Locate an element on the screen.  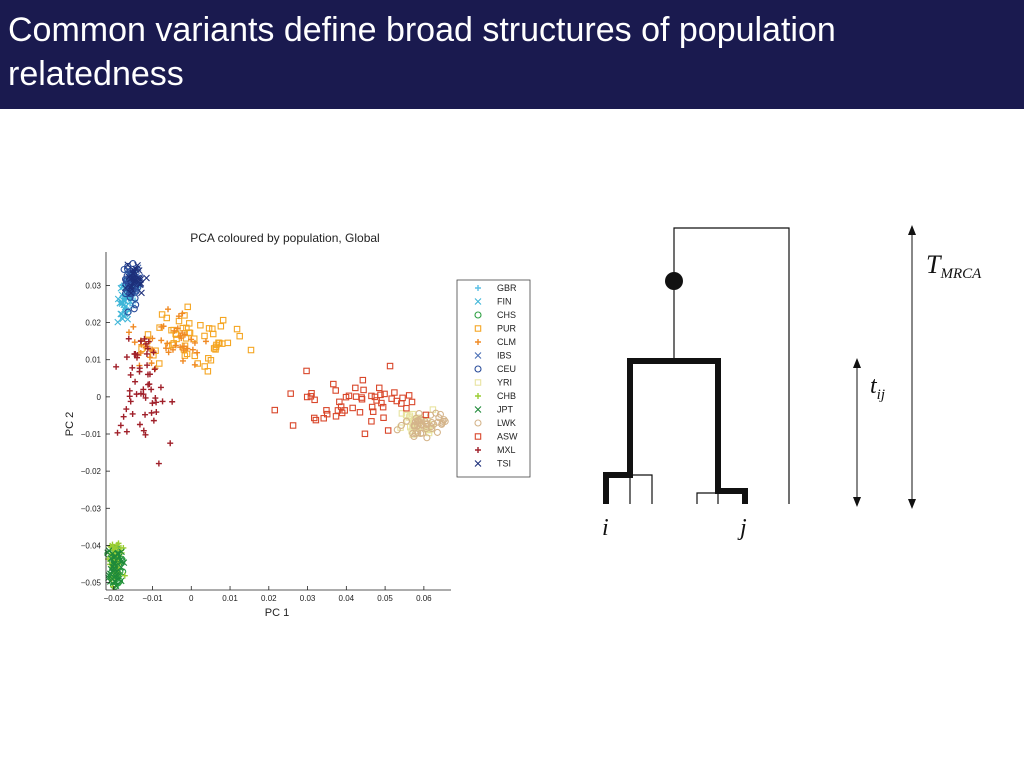
x-tick-label: 0 is located at coordinates (191, 598).